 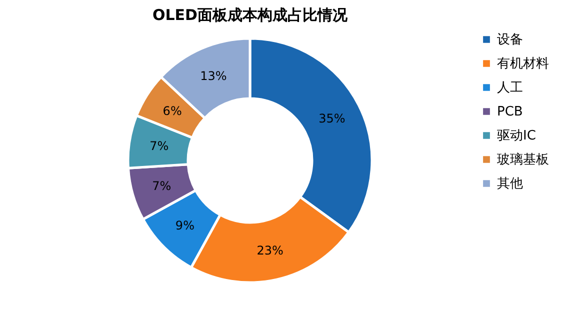 What do you see at coordinates (250, 15) in the screenshot?
I see `chart-title: OLED面板成本构成占比情况` at bounding box center [250, 15].